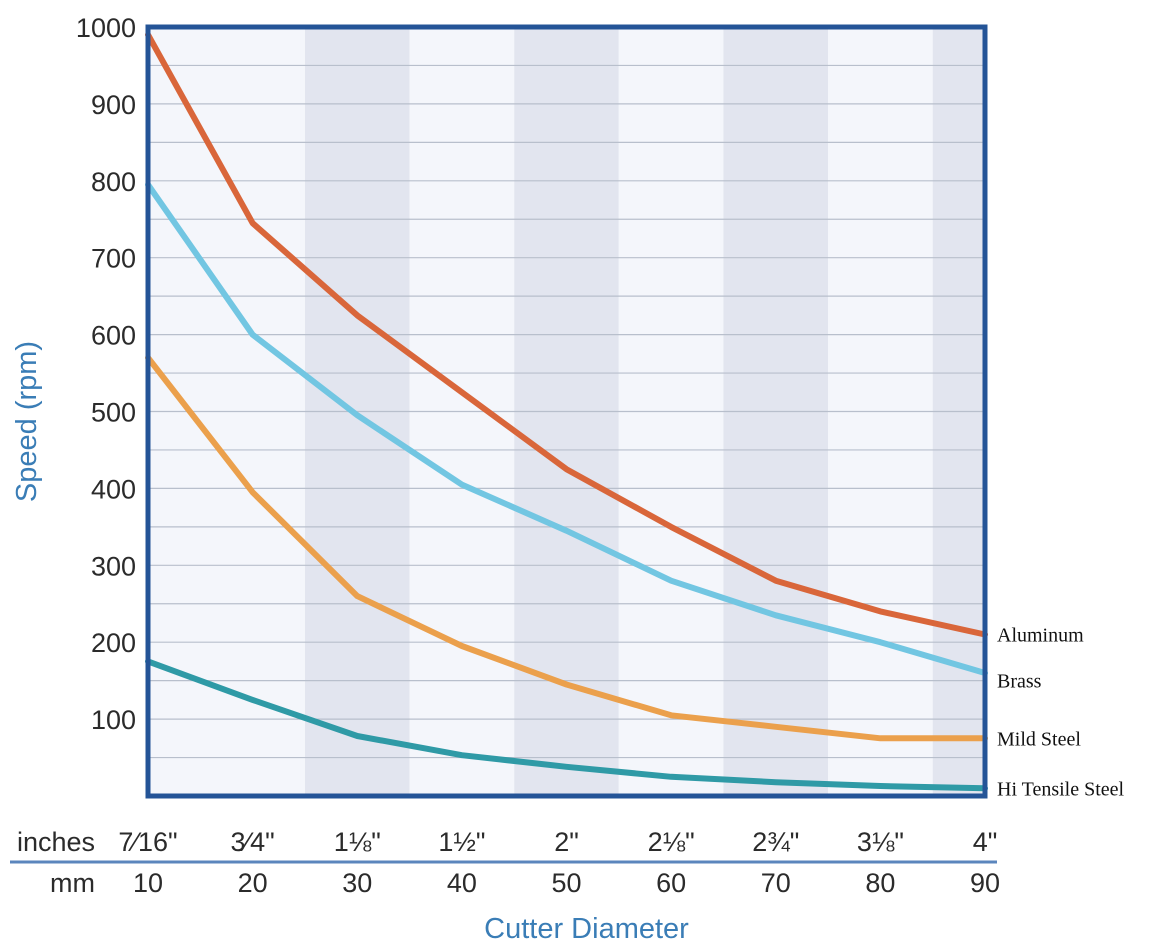 This screenshot has height=948, width=1172. I want to click on x-axis-title: Cutter Diameter, so click(586, 929).